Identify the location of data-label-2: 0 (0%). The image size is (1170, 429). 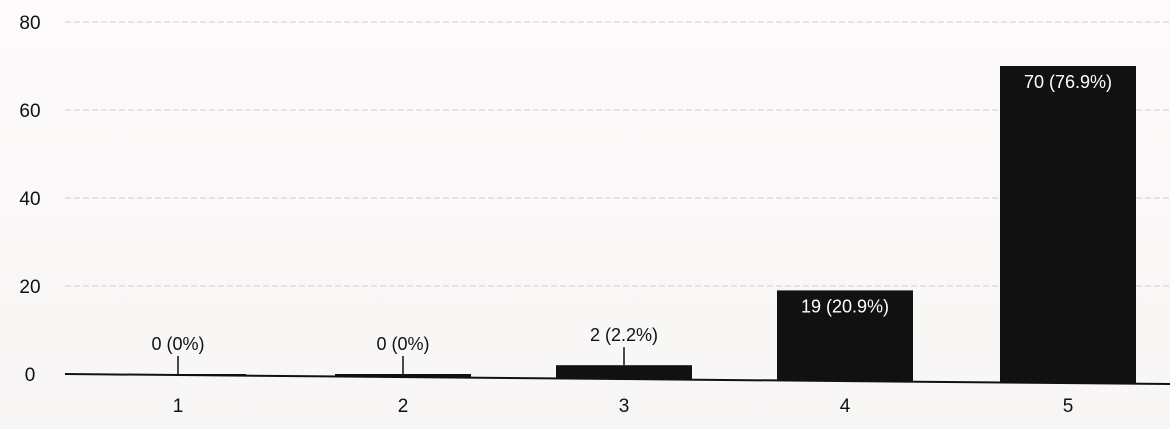
(402, 344).